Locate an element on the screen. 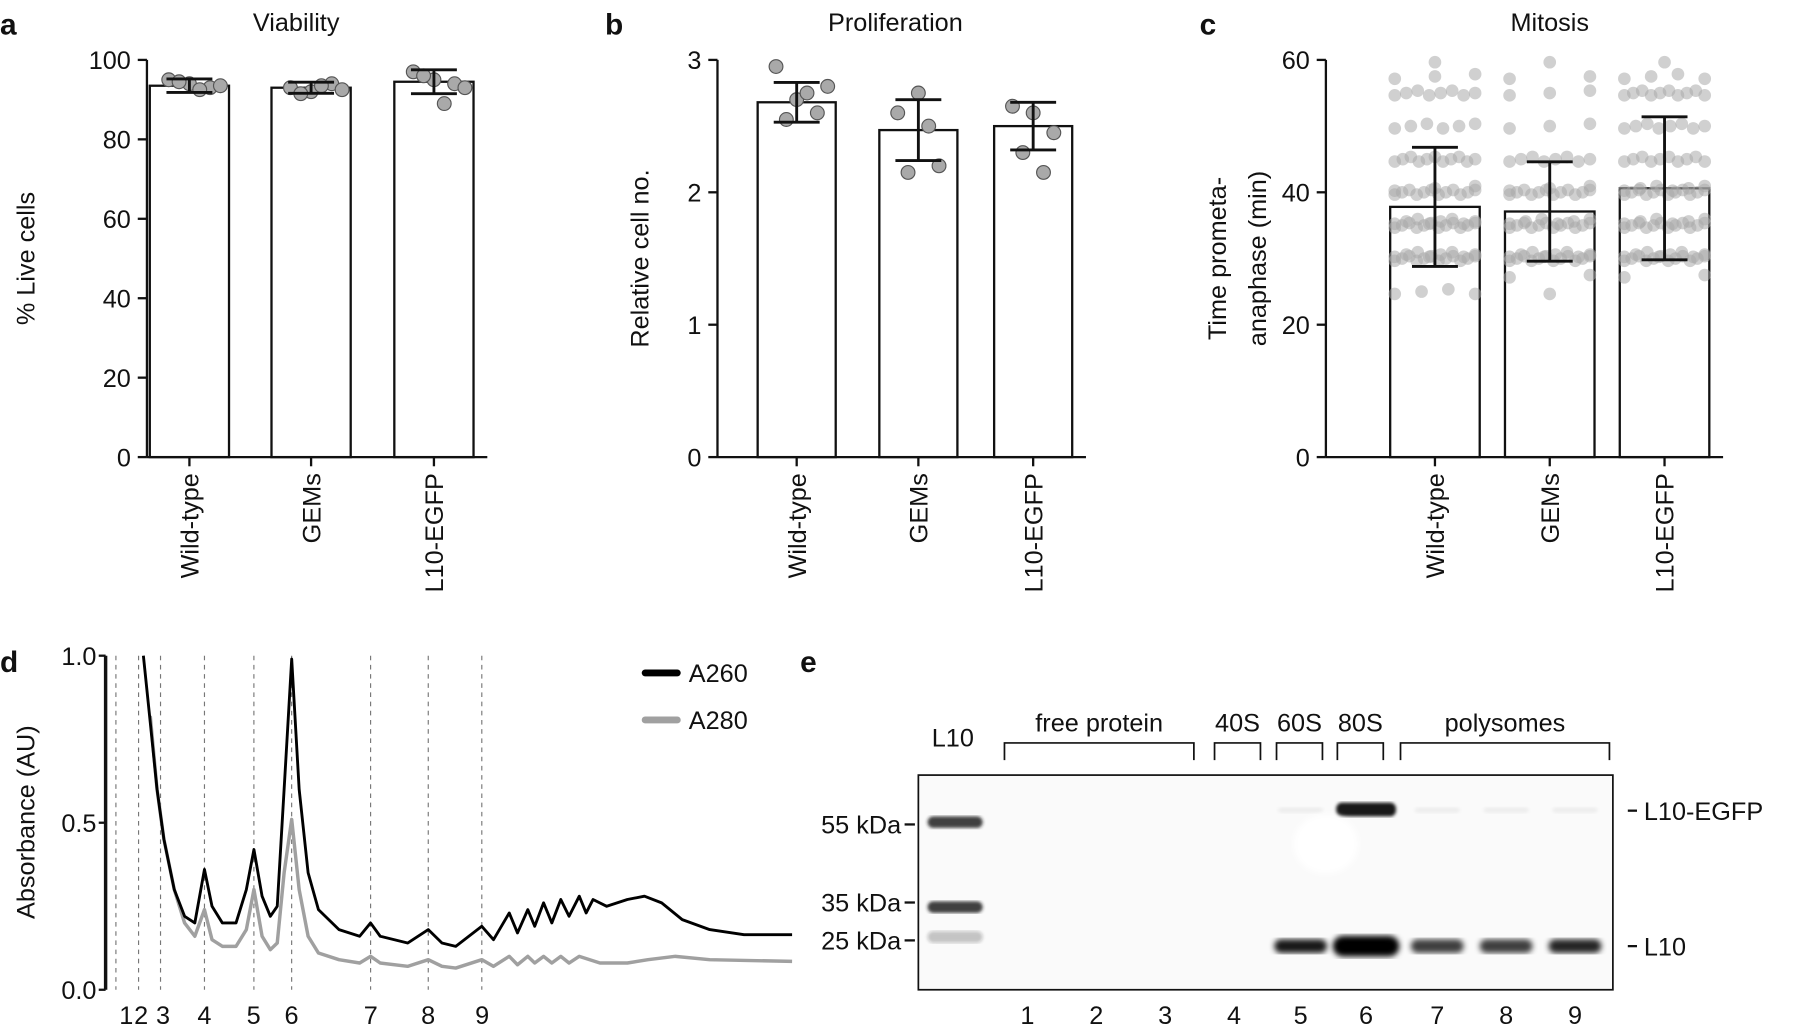 The width and height of the screenshot is (1800, 1029). y-tick-label: 80 is located at coordinates (117, 141).